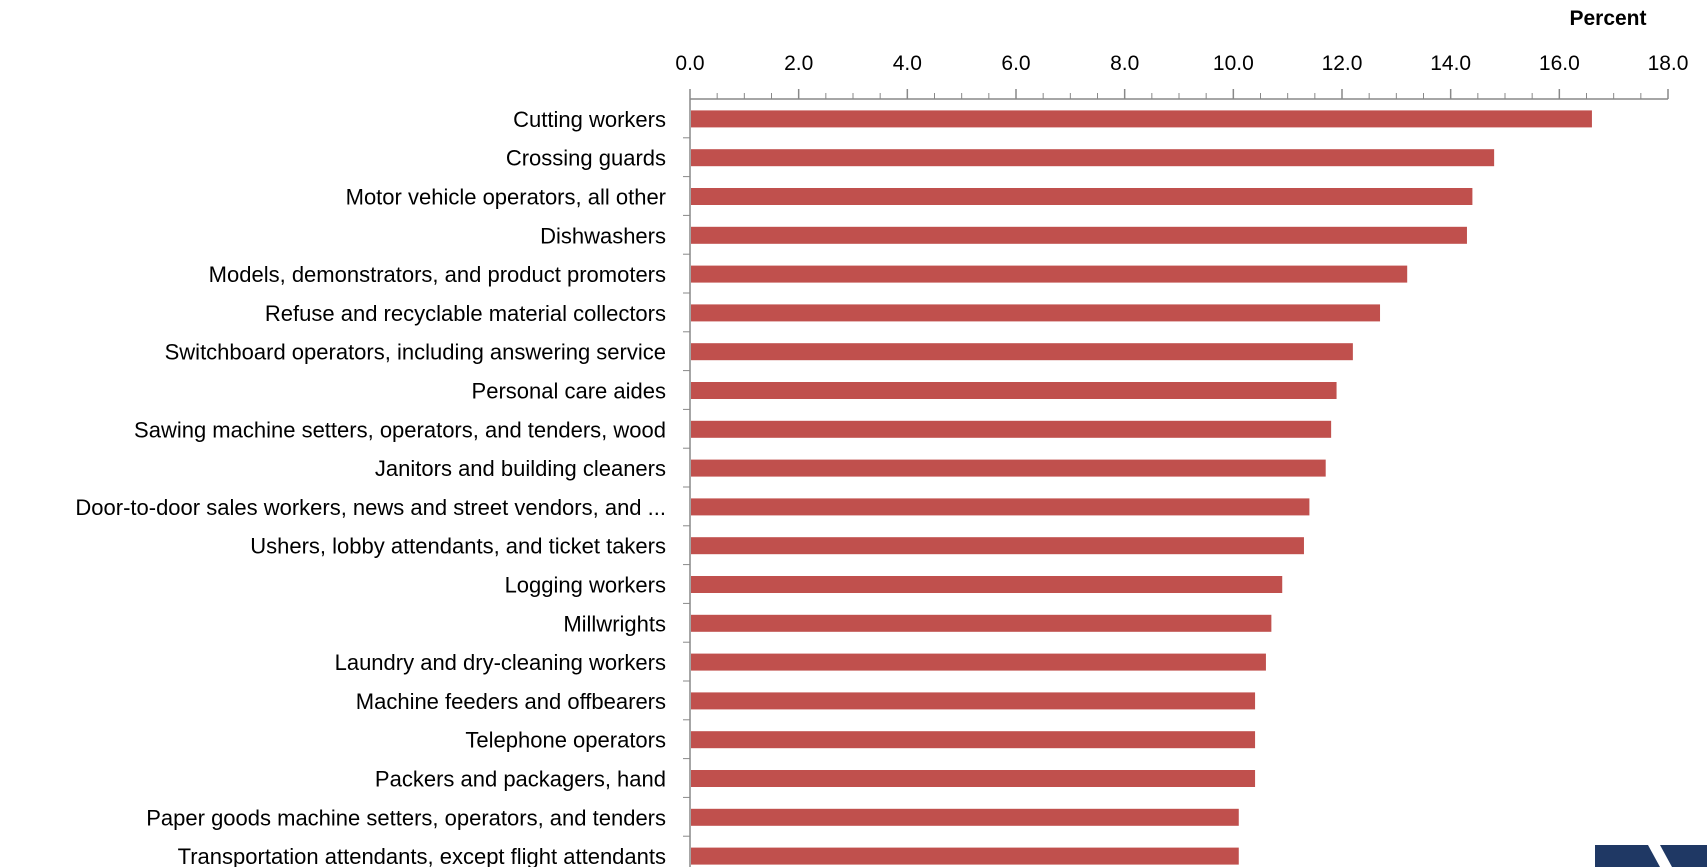 This screenshot has width=1707, height=867. What do you see at coordinates (1450, 63) in the screenshot?
I see `x-tick-label: 14.0` at bounding box center [1450, 63].